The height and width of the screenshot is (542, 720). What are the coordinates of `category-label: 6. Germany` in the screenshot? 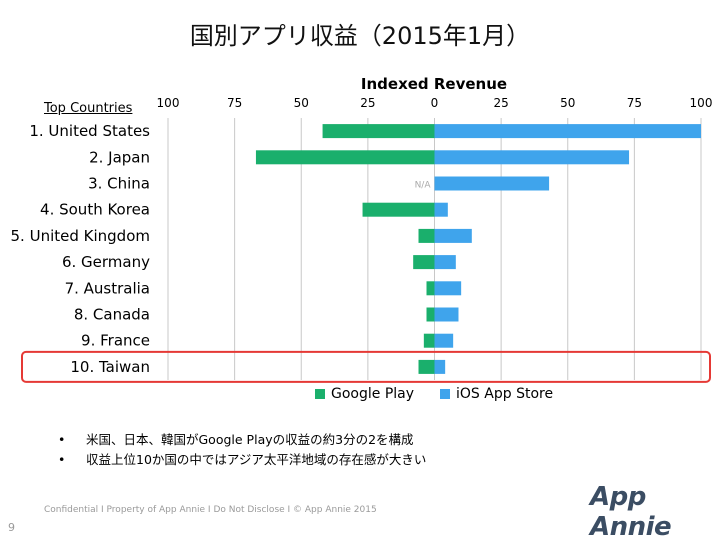 It's located at (106, 262).